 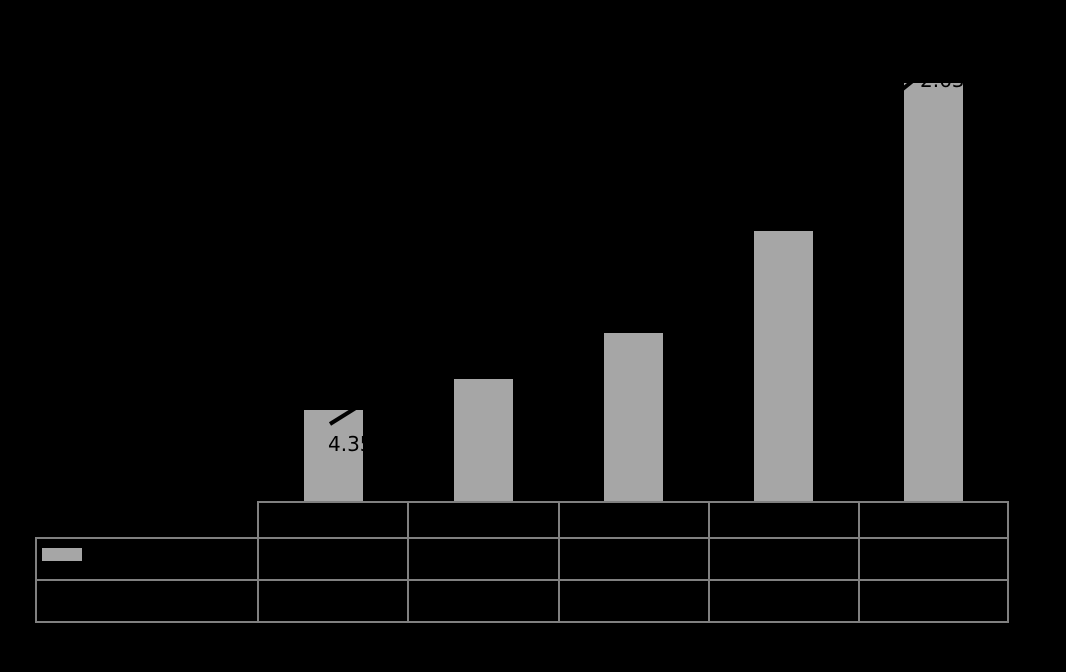 What do you see at coordinates (1008, 562) in the screenshot?
I see `table-right-border` at bounding box center [1008, 562].